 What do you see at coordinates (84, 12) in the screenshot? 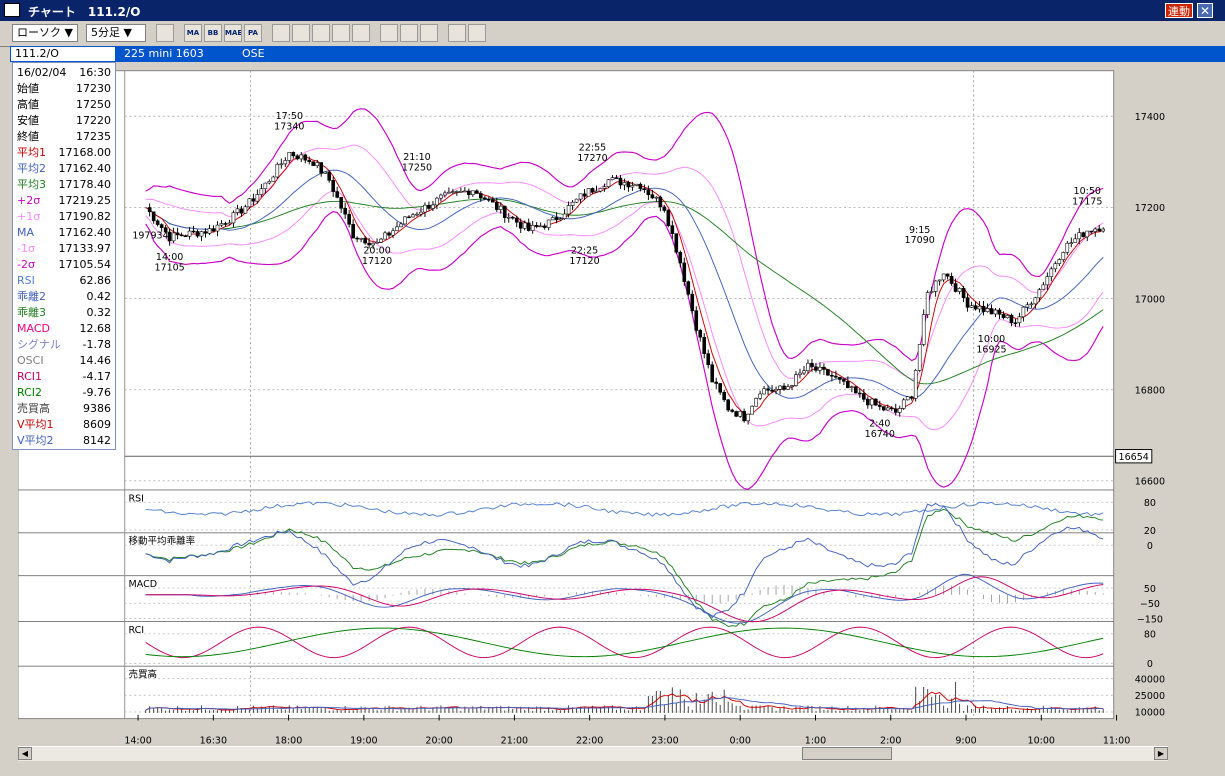
I see `window-title: チャート 111.2/O` at bounding box center [84, 12].